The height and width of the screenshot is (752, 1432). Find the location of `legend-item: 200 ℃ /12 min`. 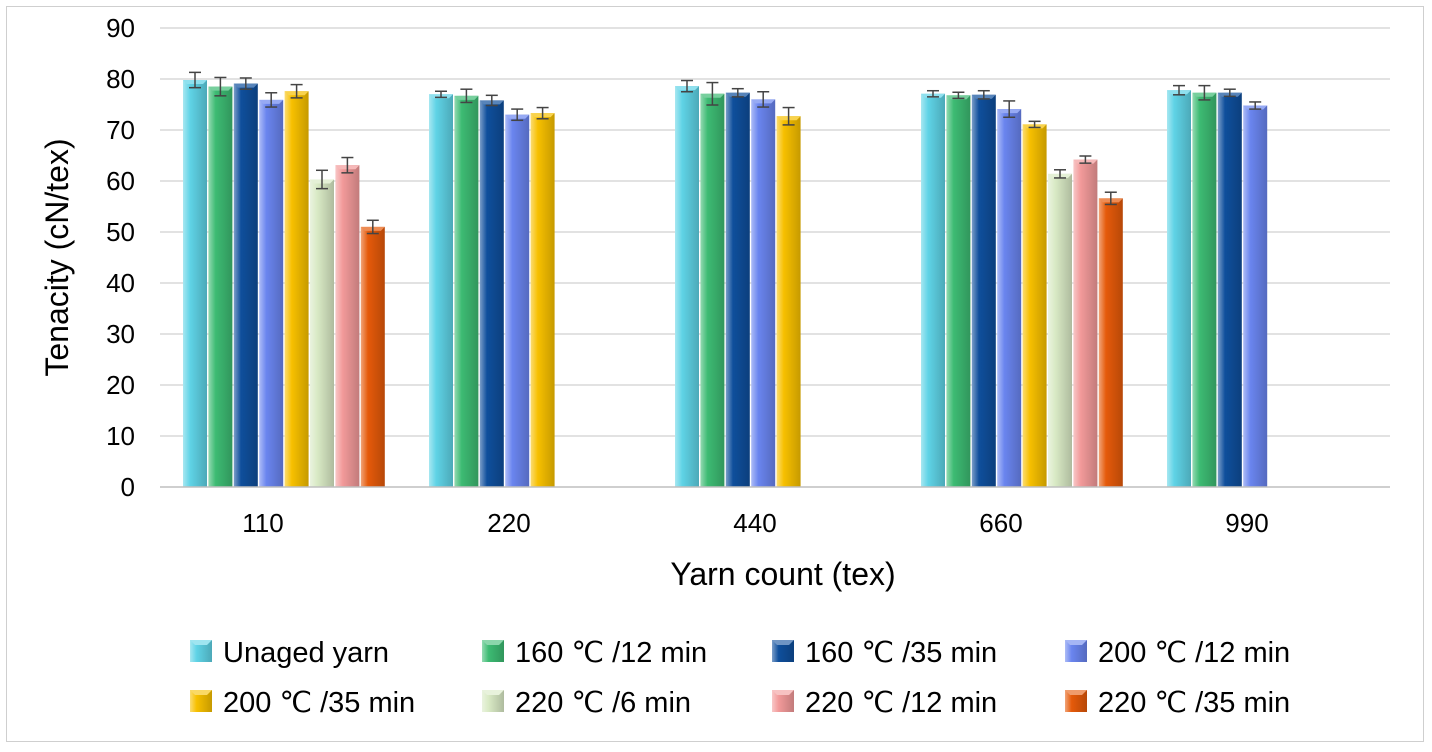

legend-item: 200 ℃ /12 min is located at coordinates (1177, 653).